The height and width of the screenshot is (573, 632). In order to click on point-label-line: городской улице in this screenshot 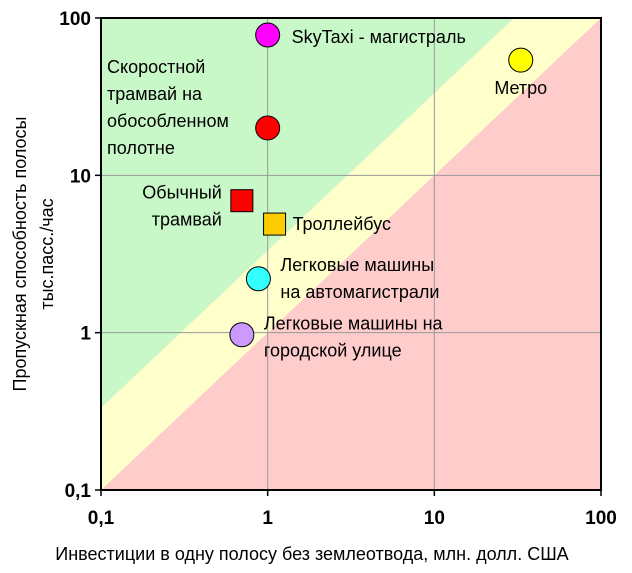, I will do `click(333, 351)`.